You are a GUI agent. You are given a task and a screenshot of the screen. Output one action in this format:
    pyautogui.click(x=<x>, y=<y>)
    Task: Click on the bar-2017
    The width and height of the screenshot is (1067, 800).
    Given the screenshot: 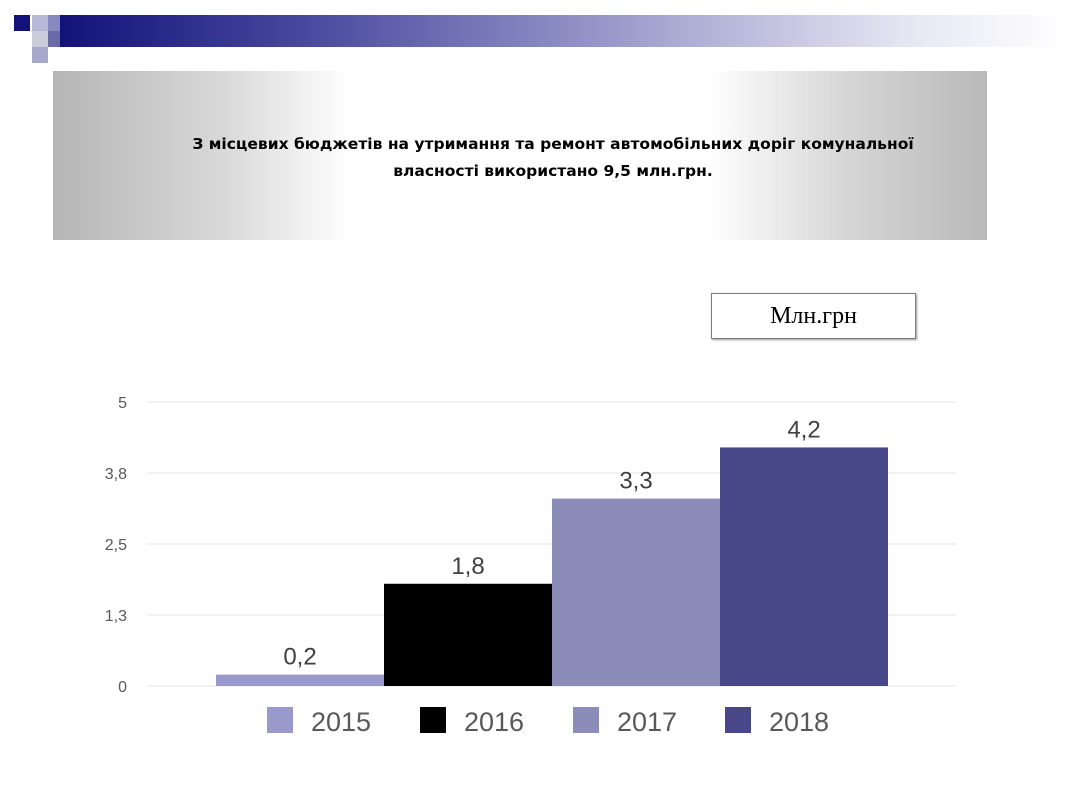 What is the action you would take?
    pyautogui.click(x=636, y=592)
    